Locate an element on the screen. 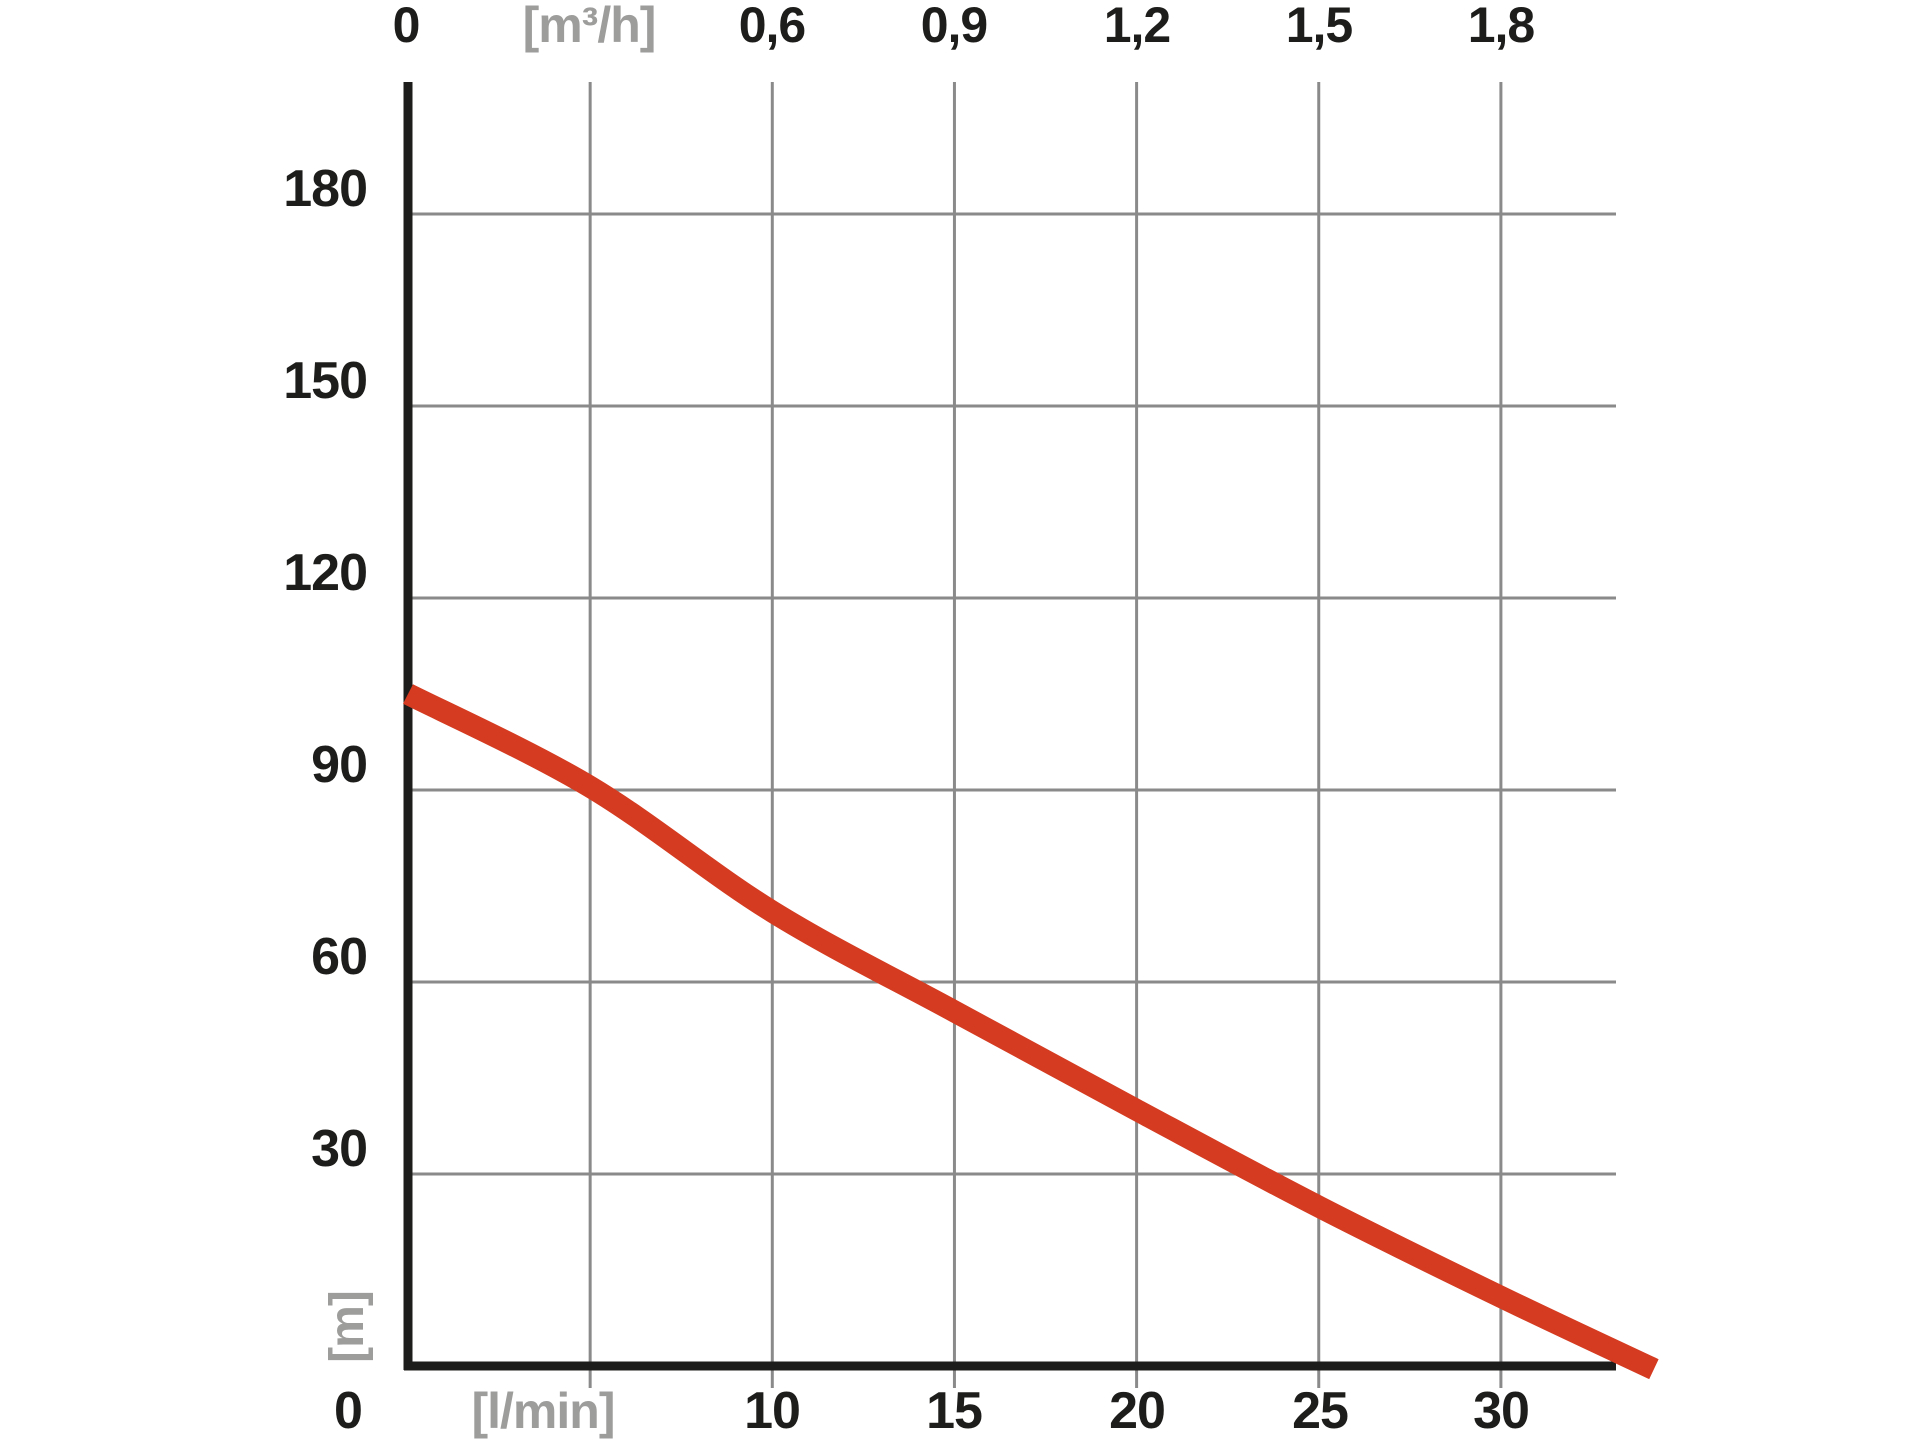  bottom-axis-unit-label: [l/min] is located at coordinates (543, 1411).